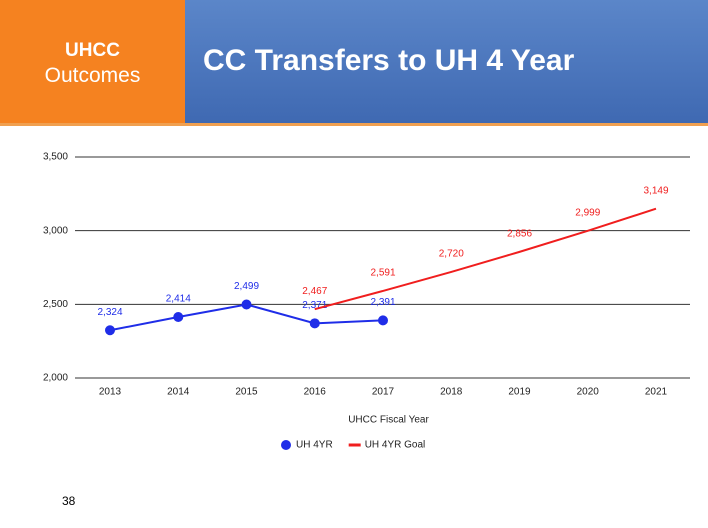 This screenshot has height=528, width=708. I want to click on x-tick-label: 2020, so click(588, 392).